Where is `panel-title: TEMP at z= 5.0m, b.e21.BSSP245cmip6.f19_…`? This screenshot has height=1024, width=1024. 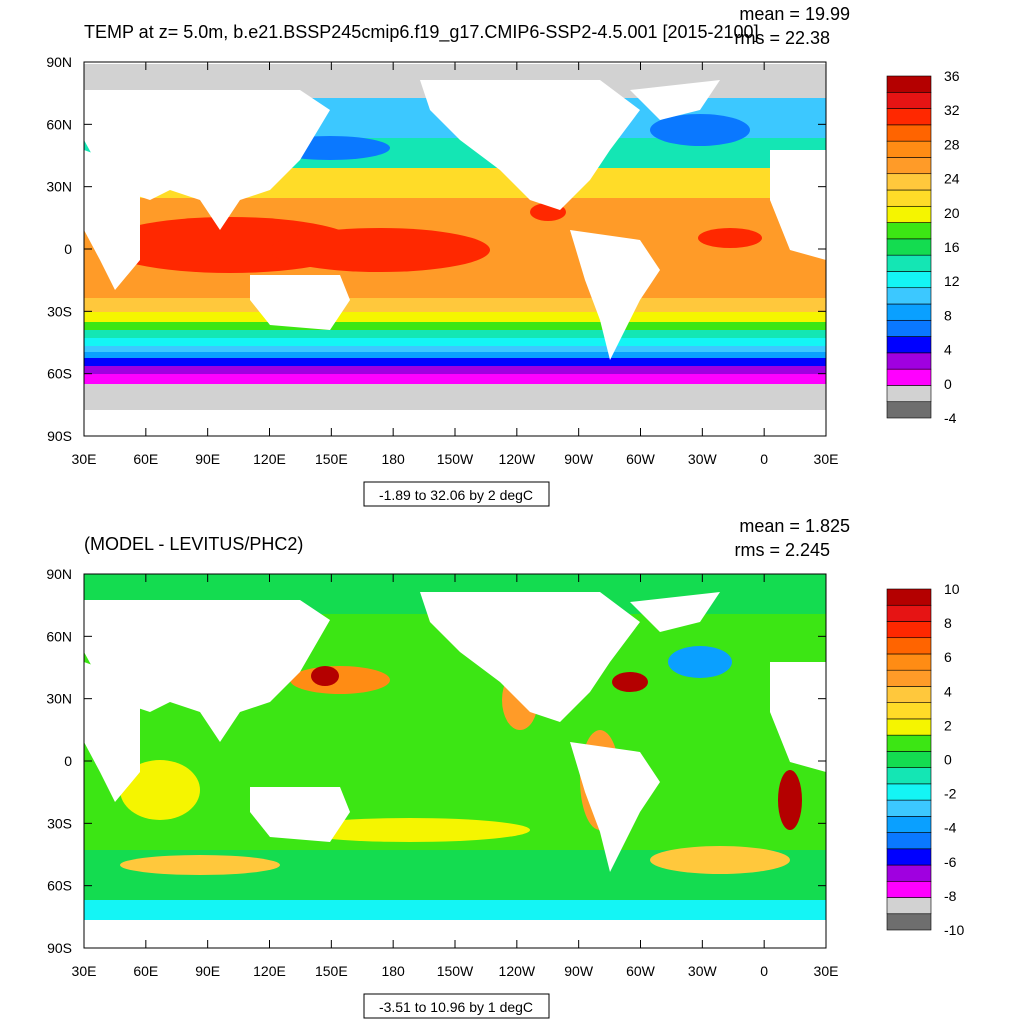
panel-title: TEMP at z= 5.0m, b.e21.BSSP245cmip6.f19_… is located at coordinates (421, 32).